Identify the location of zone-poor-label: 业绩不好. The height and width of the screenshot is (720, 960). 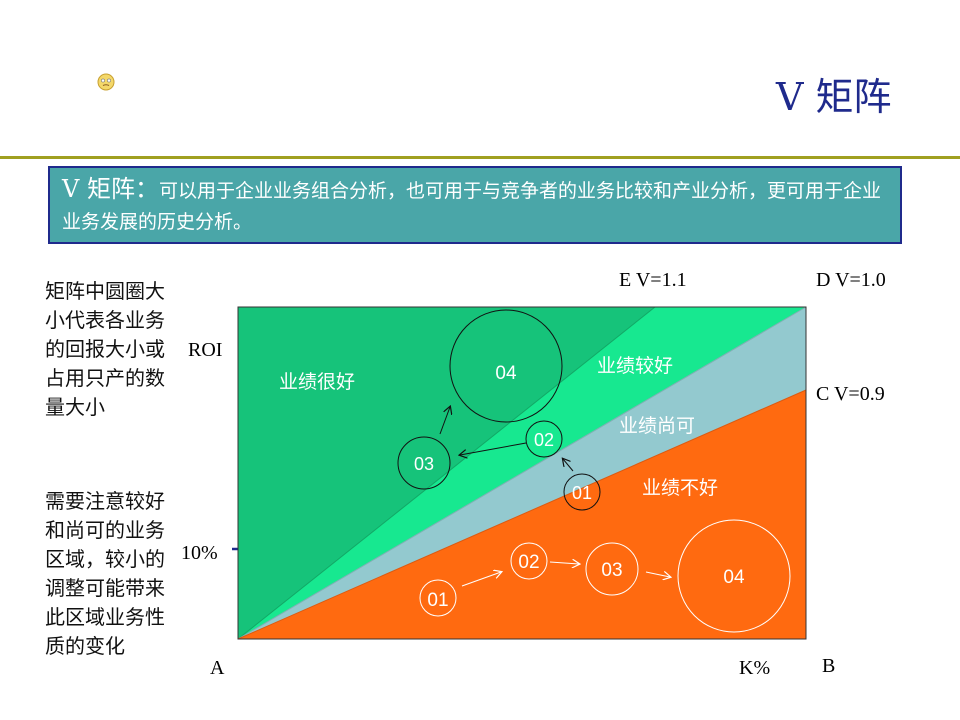
(680, 488).